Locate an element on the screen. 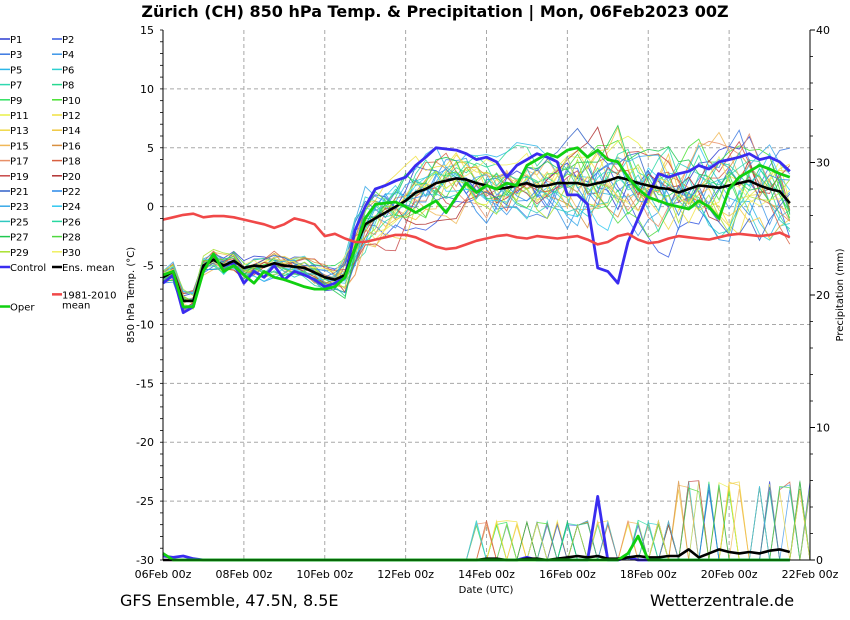  x-tick-label: 08Feb 00z is located at coordinates (244, 574).